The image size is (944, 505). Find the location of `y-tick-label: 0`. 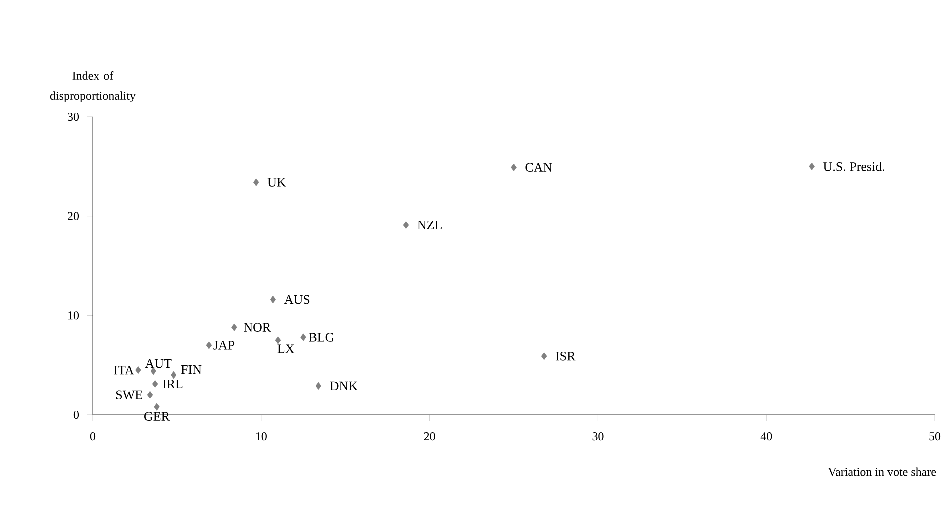

y-tick-label: 0 is located at coordinates (77, 415).